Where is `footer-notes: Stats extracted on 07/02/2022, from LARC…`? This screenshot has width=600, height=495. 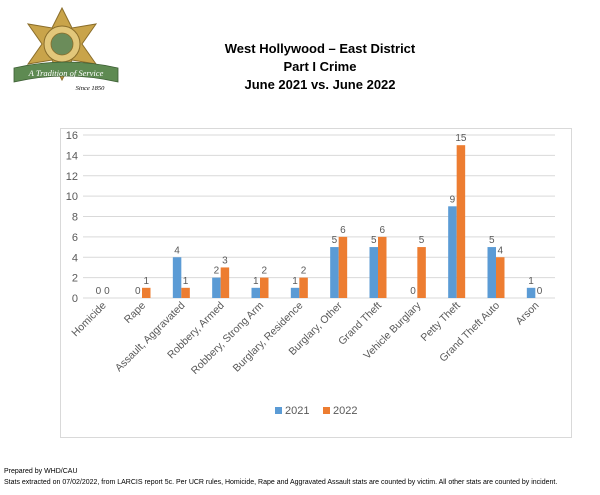 footer-notes: Stats extracted on 07/02/2022, from LARC… is located at coordinates (281, 482).